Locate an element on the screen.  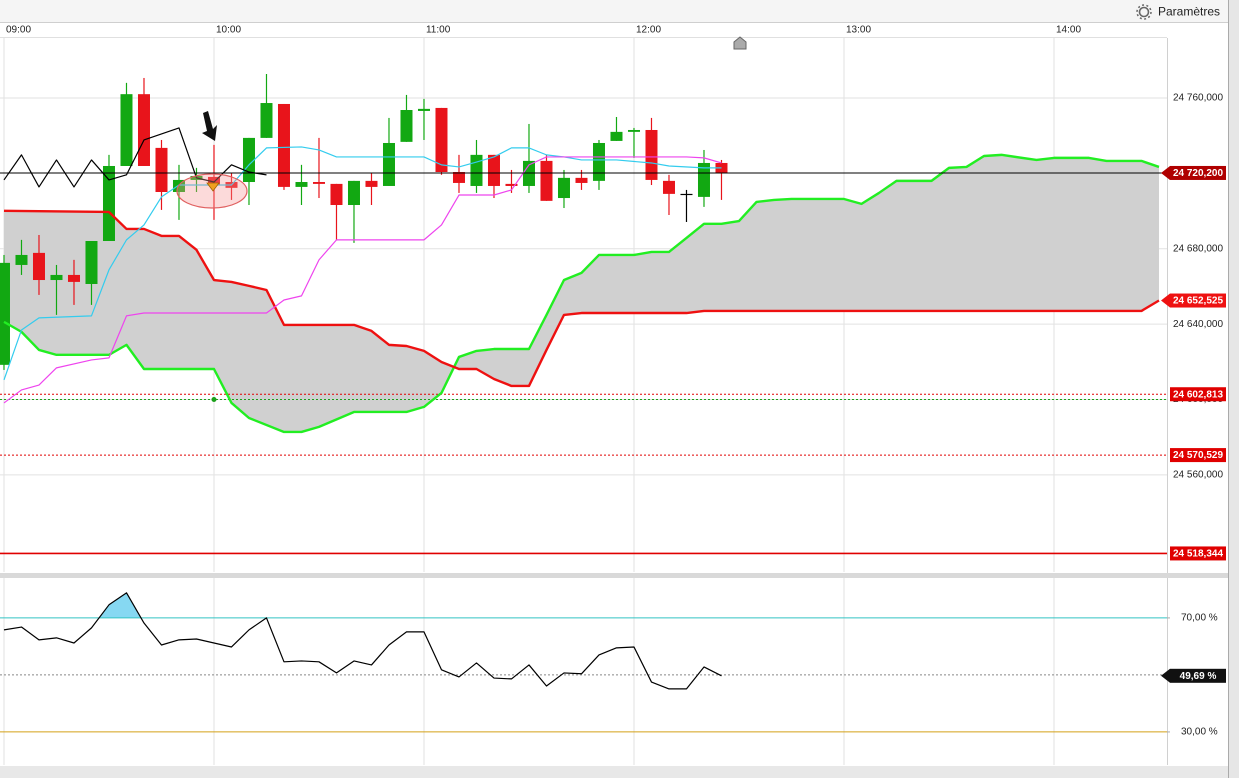
price-tag: 24 652,525 is located at coordinates (1193, 300).